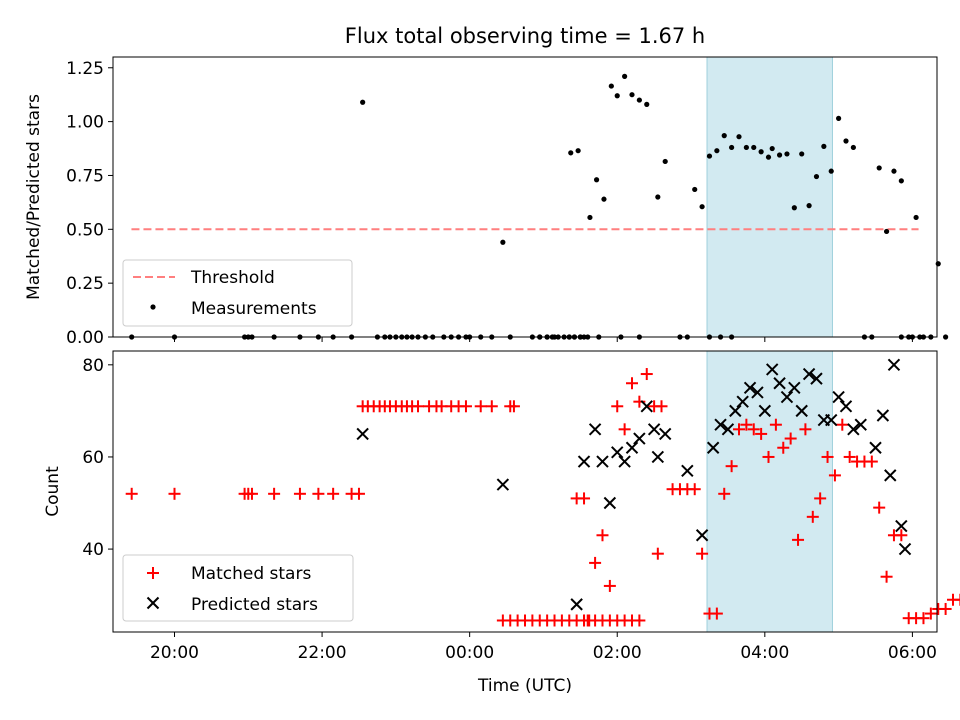 The image size is (960, 720). Describe the element at coordinates (525, 36) in the screenshot. I see `chart-title: Flux total observing time = 1.67 h` at that location.